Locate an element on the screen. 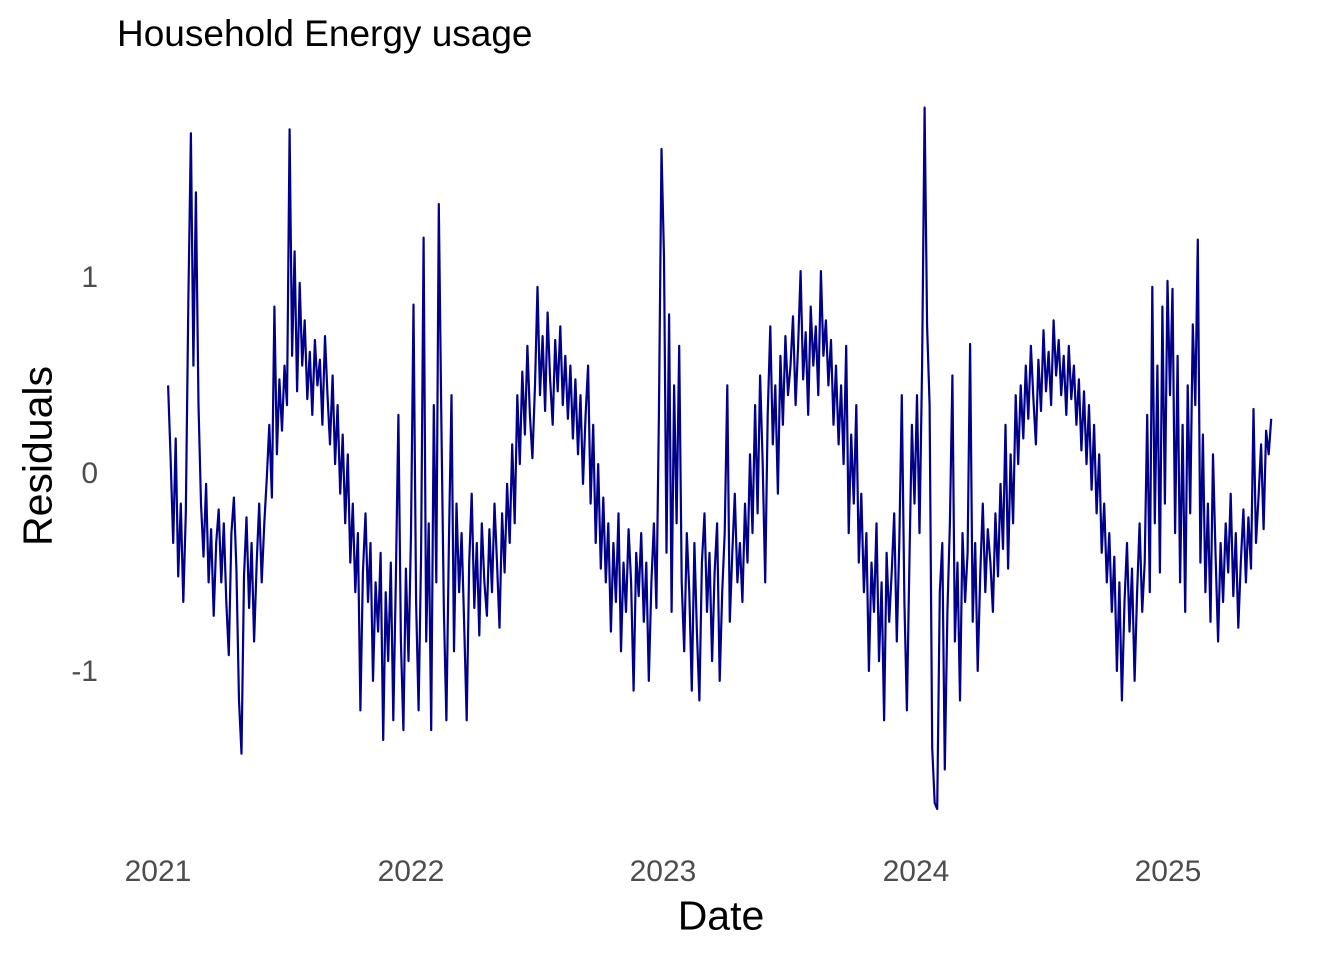 This screenshot has width=1344, height=960. x-tick-2022: 2022 is located at coordinates (411, 871).